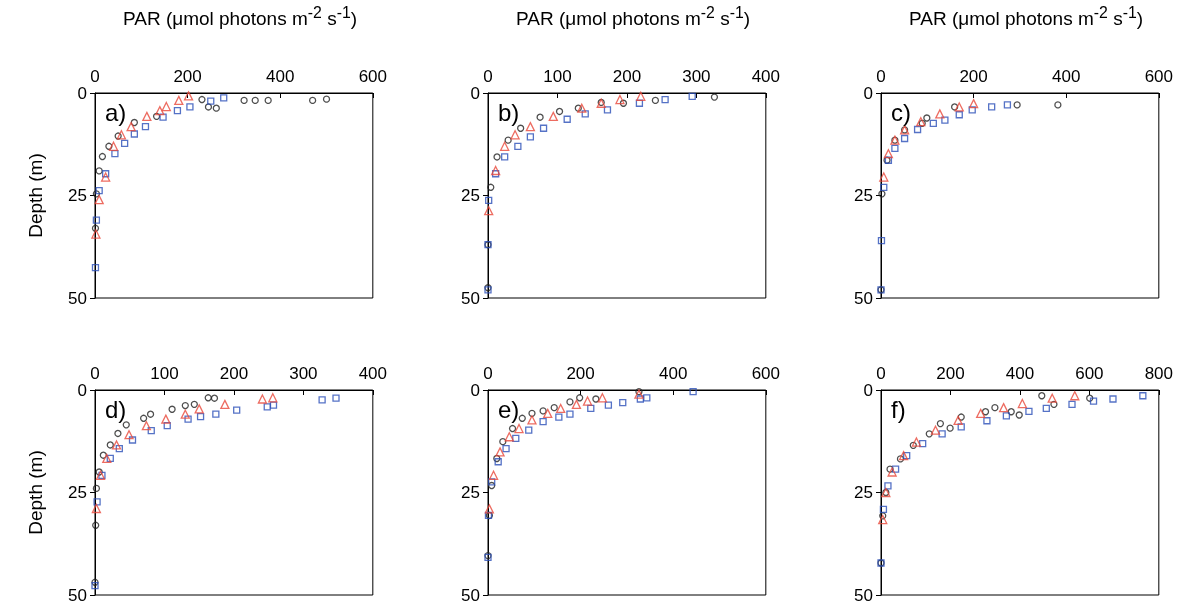 The image size is (1190, 605). What do you see at coordinates (898, 409) in the screenshot?
I see `chart-title: f)` at bounding box center [898, 409].